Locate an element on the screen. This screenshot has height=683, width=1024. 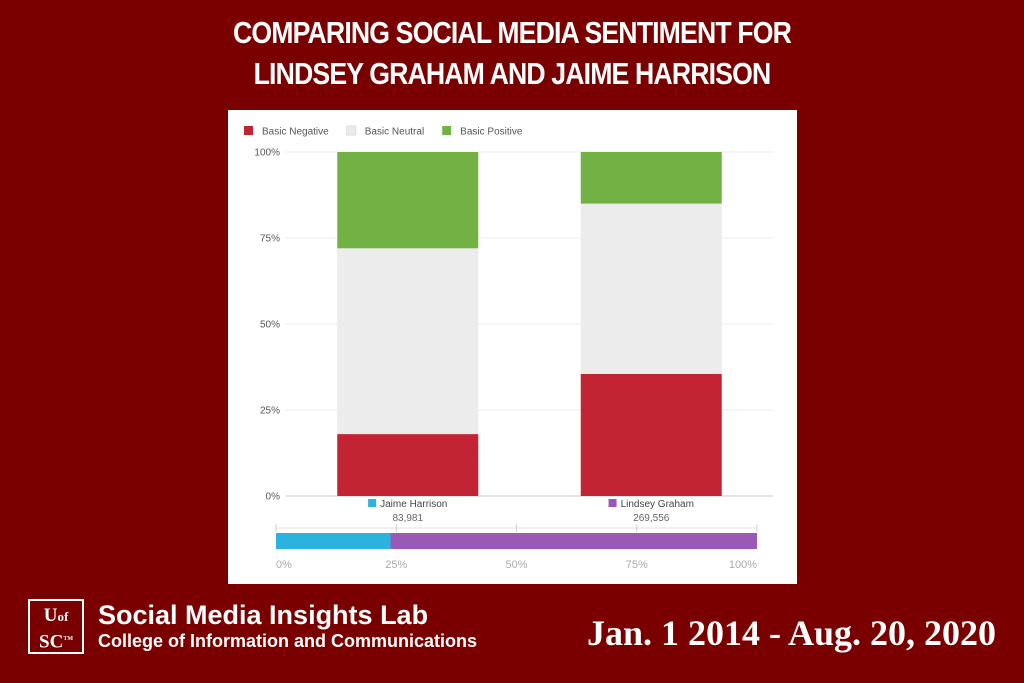
legend-label-1: Basic Neutral is located at coordinates (394, 132).